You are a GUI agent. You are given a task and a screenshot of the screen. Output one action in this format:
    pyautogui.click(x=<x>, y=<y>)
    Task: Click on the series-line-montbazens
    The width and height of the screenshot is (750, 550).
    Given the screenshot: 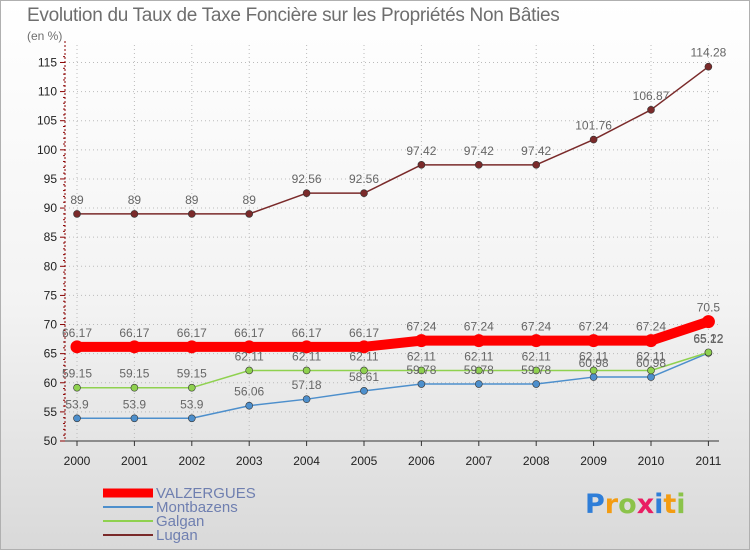 What is the action you would take?
    pyautogui.click(x=393, y=386)
    